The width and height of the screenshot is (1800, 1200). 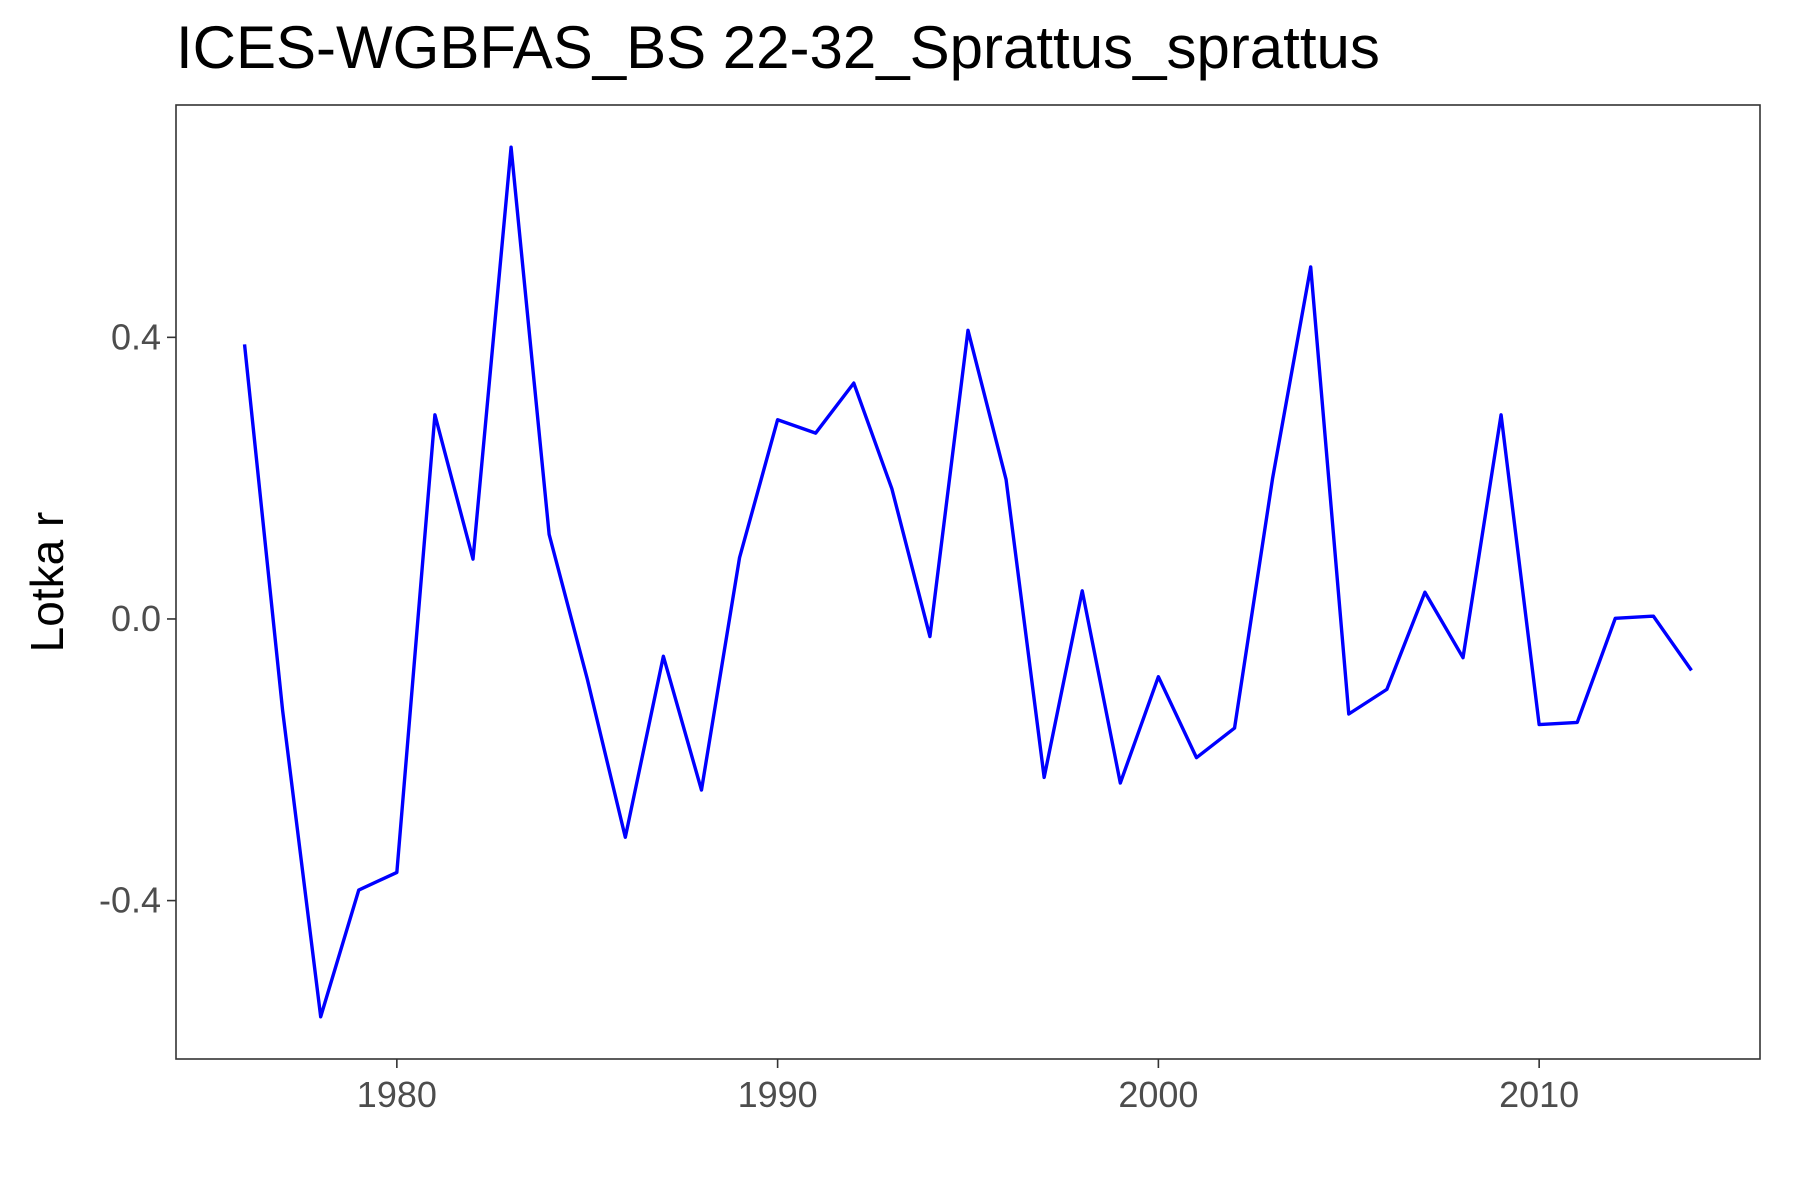 What do you see at coordinates (778, 47) in the screenshot?
I see `chart-title: ICES-WGBFAS_BS 22-32_Sprattus_sprattus` at bounding box center [778, 47].